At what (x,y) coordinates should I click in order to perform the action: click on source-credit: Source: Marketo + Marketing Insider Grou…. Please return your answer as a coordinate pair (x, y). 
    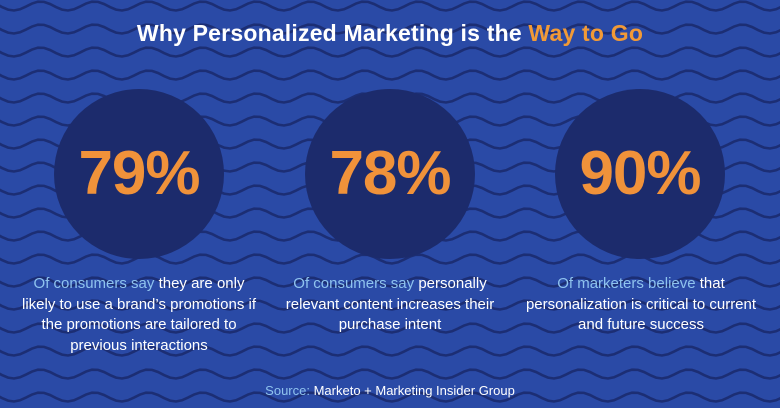
    Looking at the image, I should click on (390, 390).